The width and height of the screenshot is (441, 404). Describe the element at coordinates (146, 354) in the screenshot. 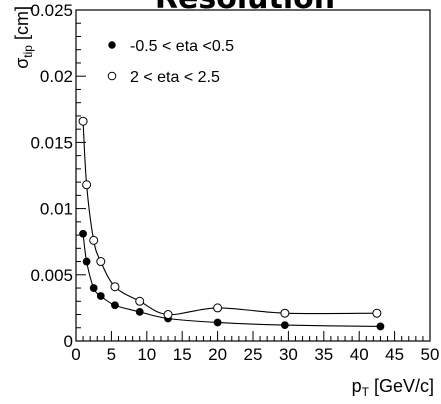

I see `x-tick-label: 10` at that location.